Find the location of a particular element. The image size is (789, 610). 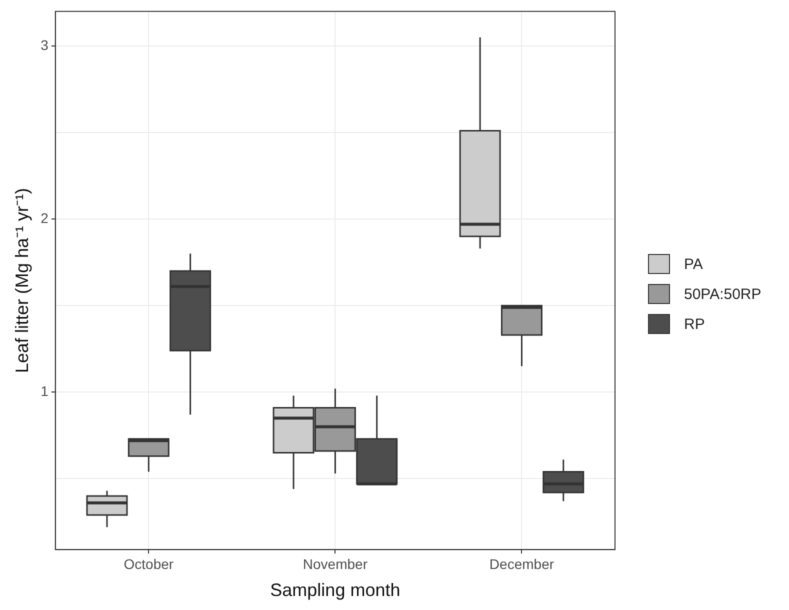

x-tick-label: November is located at coordinates (335, 564).